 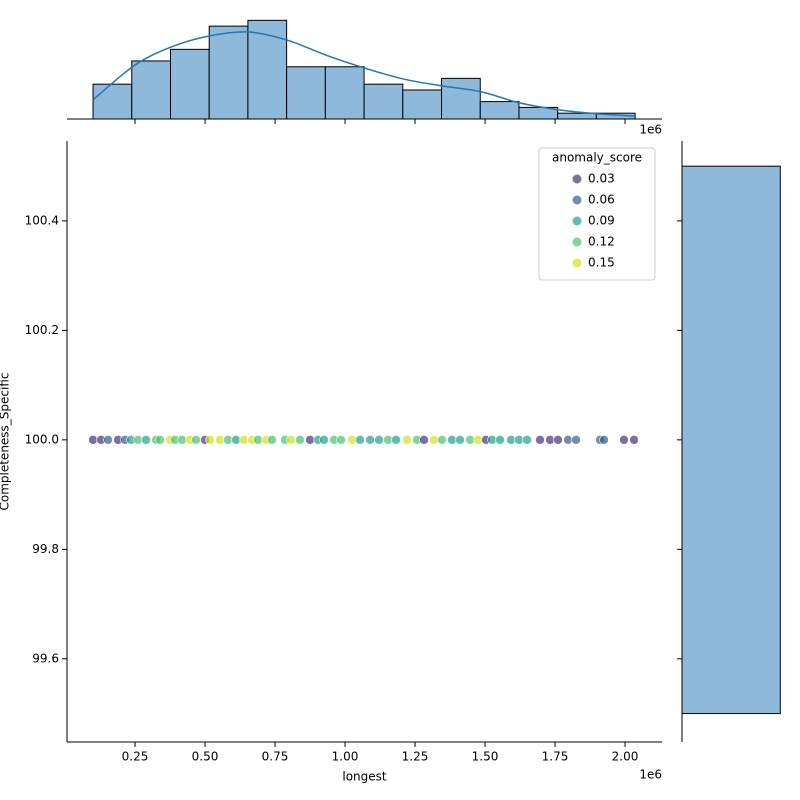 I want to click on y-tick-label: 100.4, so click(x=42, y=220).